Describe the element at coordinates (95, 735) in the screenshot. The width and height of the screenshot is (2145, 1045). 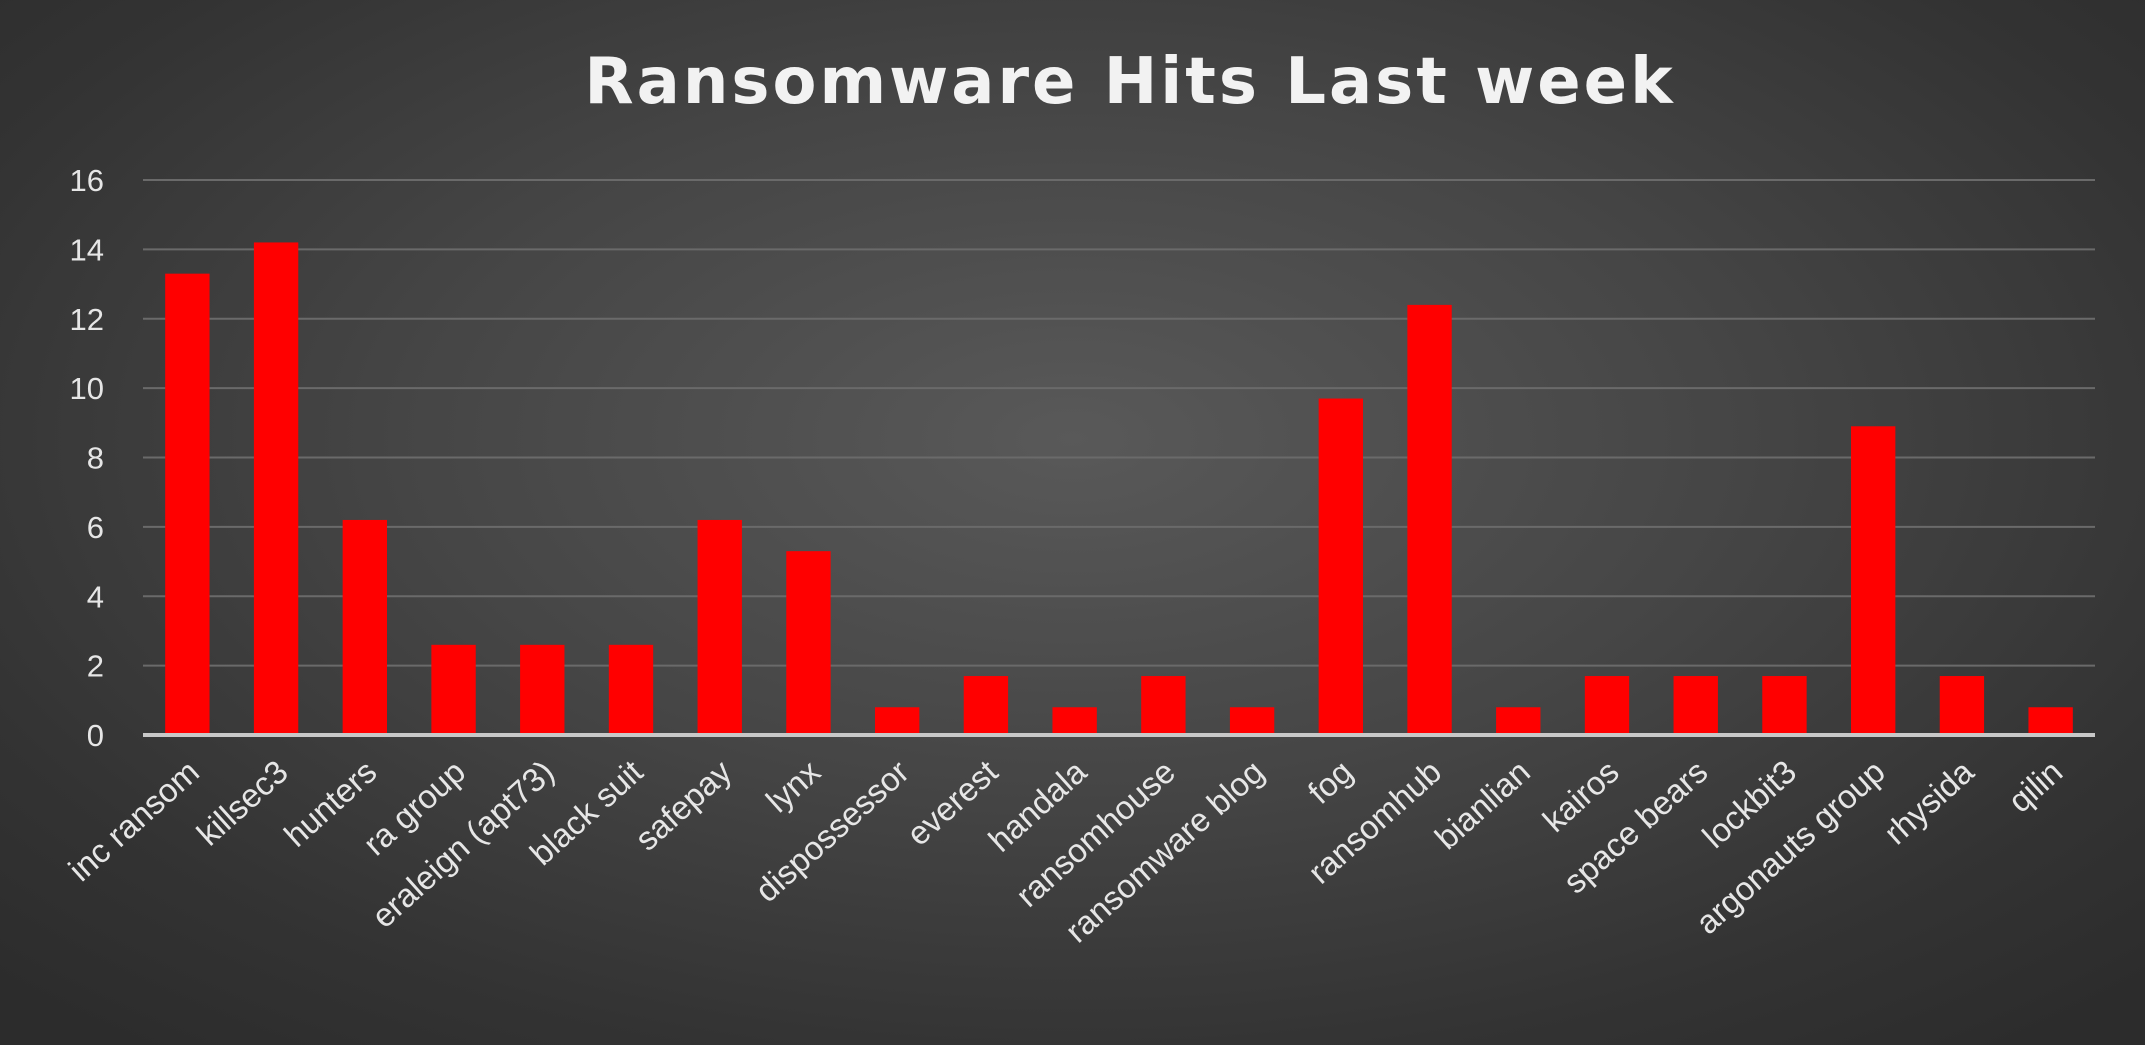
I see `y-tick-label: 0` at that location.